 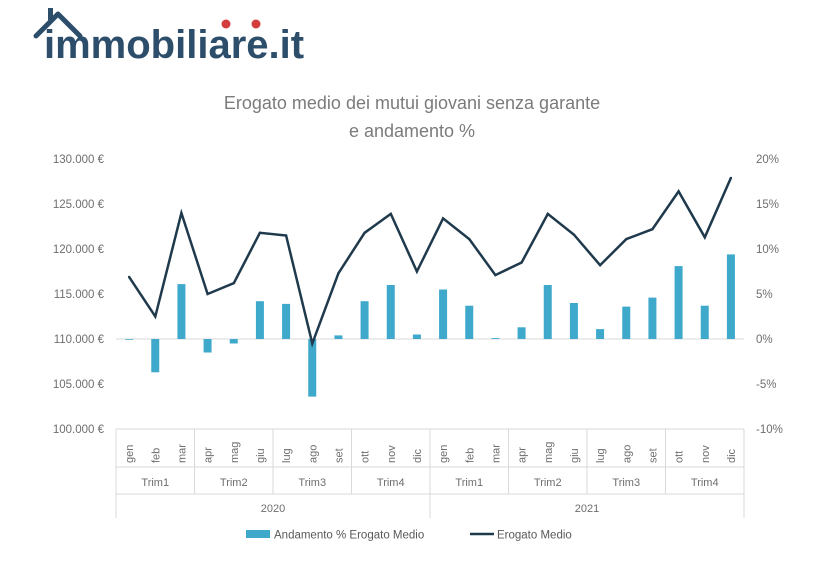 What do you see at coordinates (339, 455) in the screenshot?
I see `month-label: set` at bounding box center [339, 455].